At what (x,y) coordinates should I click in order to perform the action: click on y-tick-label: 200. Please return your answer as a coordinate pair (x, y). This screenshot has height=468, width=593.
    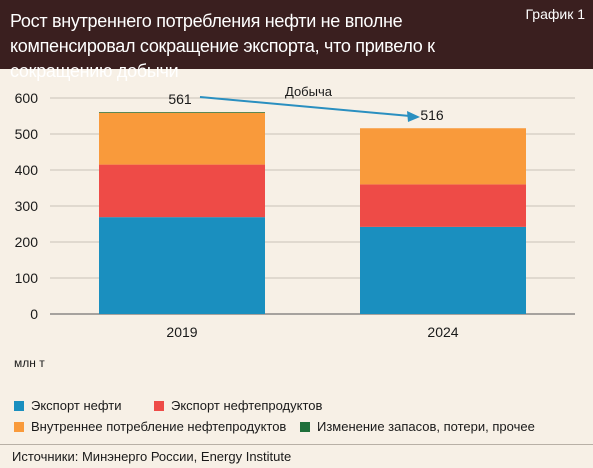
    Looking at the image, I should click on (27, 242).